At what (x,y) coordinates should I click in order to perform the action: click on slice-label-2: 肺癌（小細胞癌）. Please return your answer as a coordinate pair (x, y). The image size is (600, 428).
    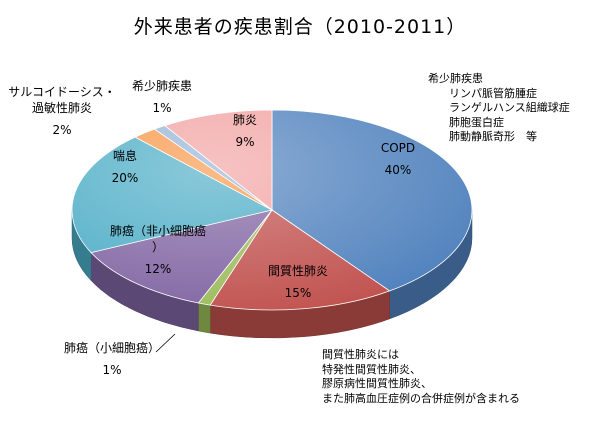
    Looking at the image, I should click on (112, 347).